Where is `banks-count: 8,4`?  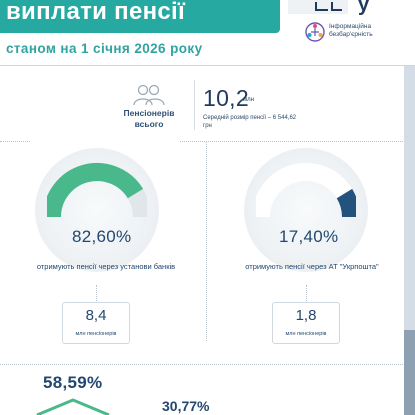
banks-count: 8,4 is located at coordinates (96, 315).